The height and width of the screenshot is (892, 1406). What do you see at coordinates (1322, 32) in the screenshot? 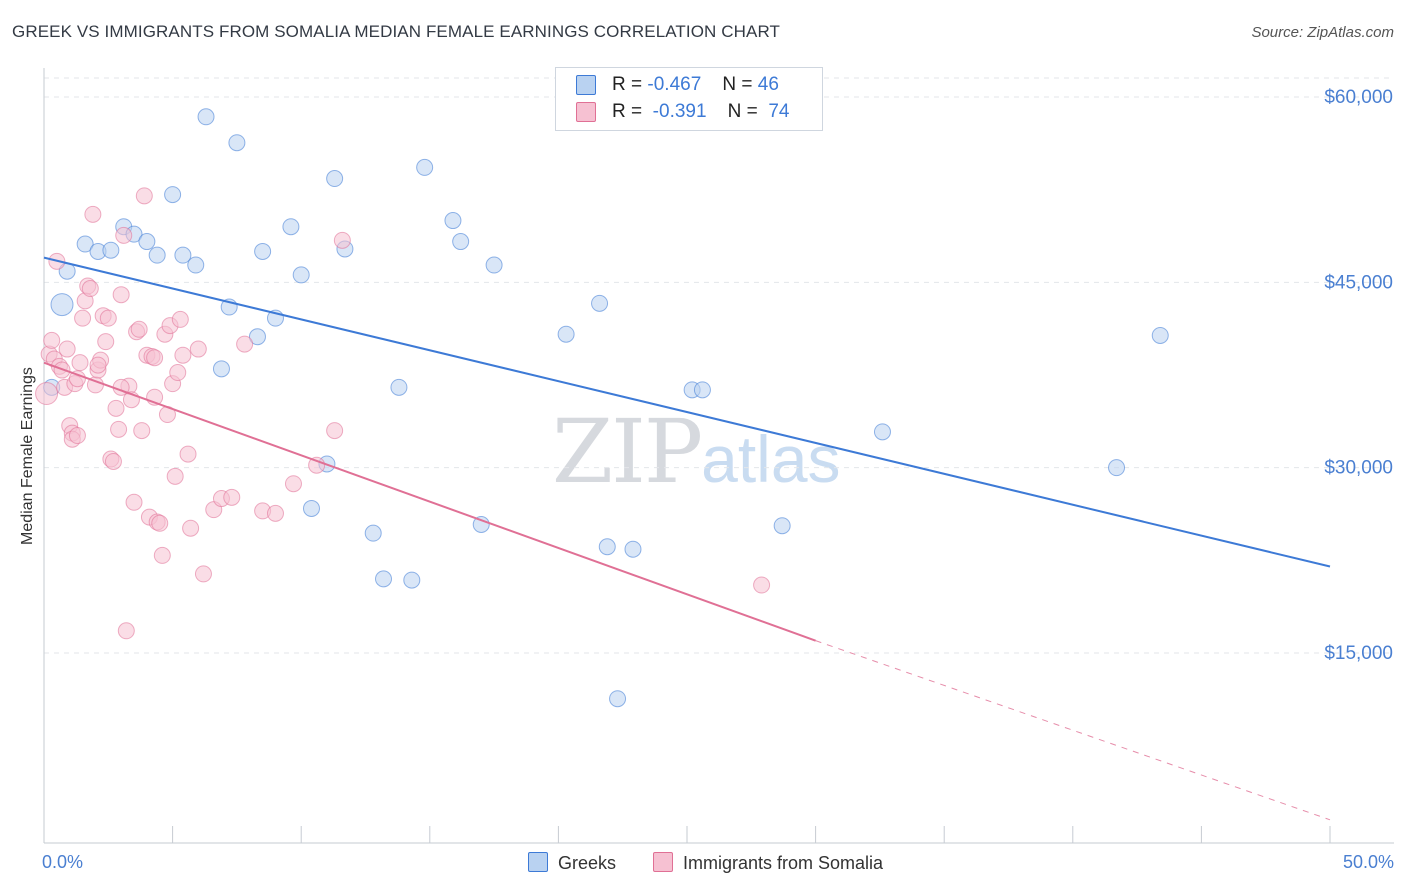
I see `source-label: Source: ZipAtlas.com` at bounding box center [1322, 32].